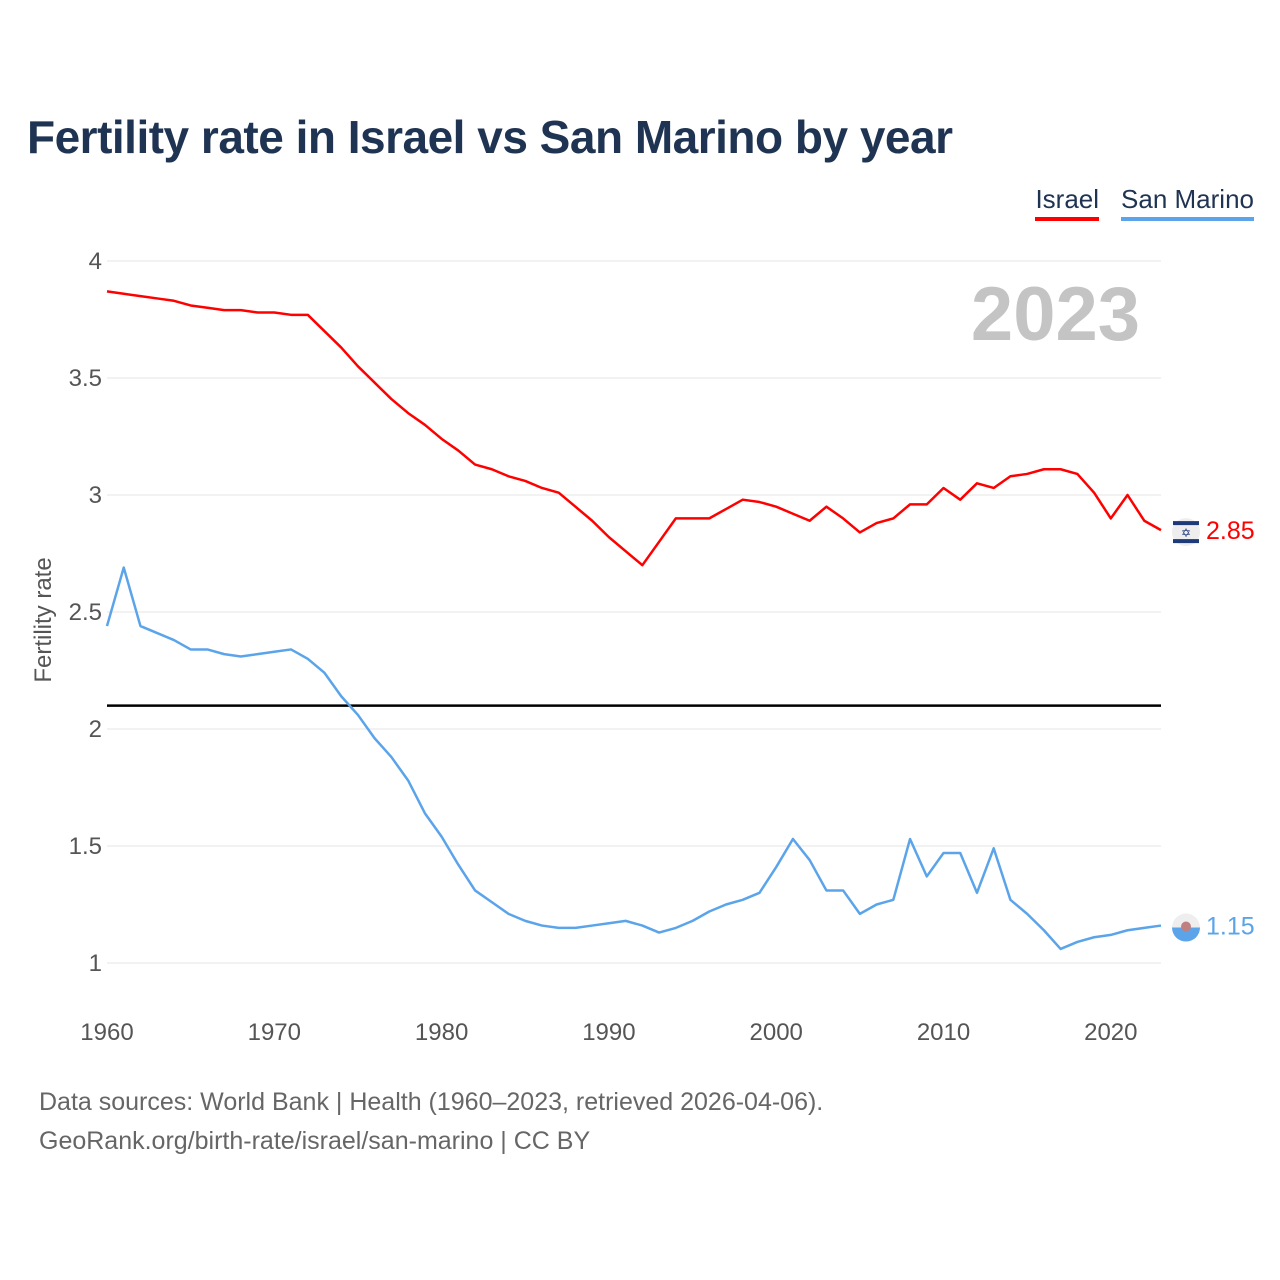 This screenshot has width=1280, height=1280. Describe the element at coordinates (1230, 531) in the screenshot. I see `end-value-label: 2.85` at that location.